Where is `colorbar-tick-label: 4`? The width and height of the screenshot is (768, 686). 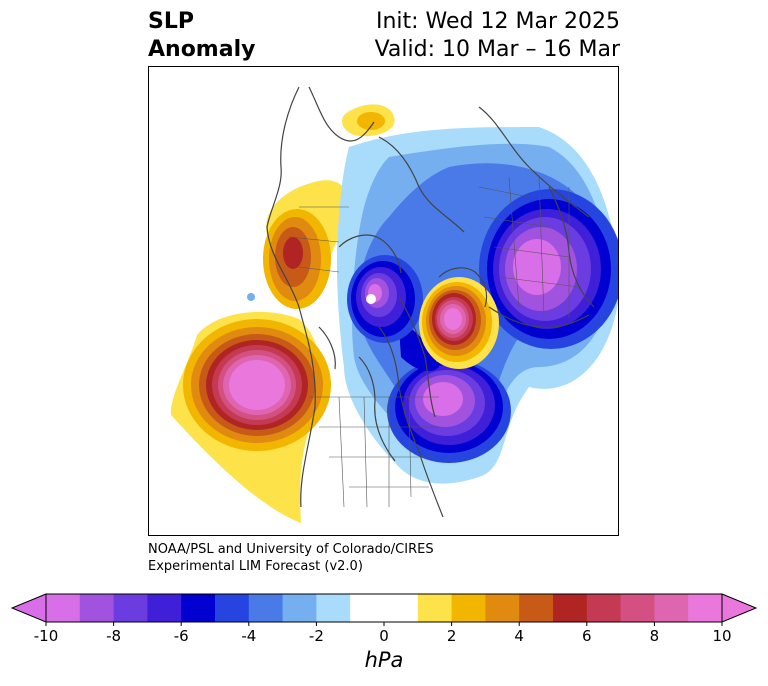 colorbar-tick-label: 4 is located at coordinates (519, 636).